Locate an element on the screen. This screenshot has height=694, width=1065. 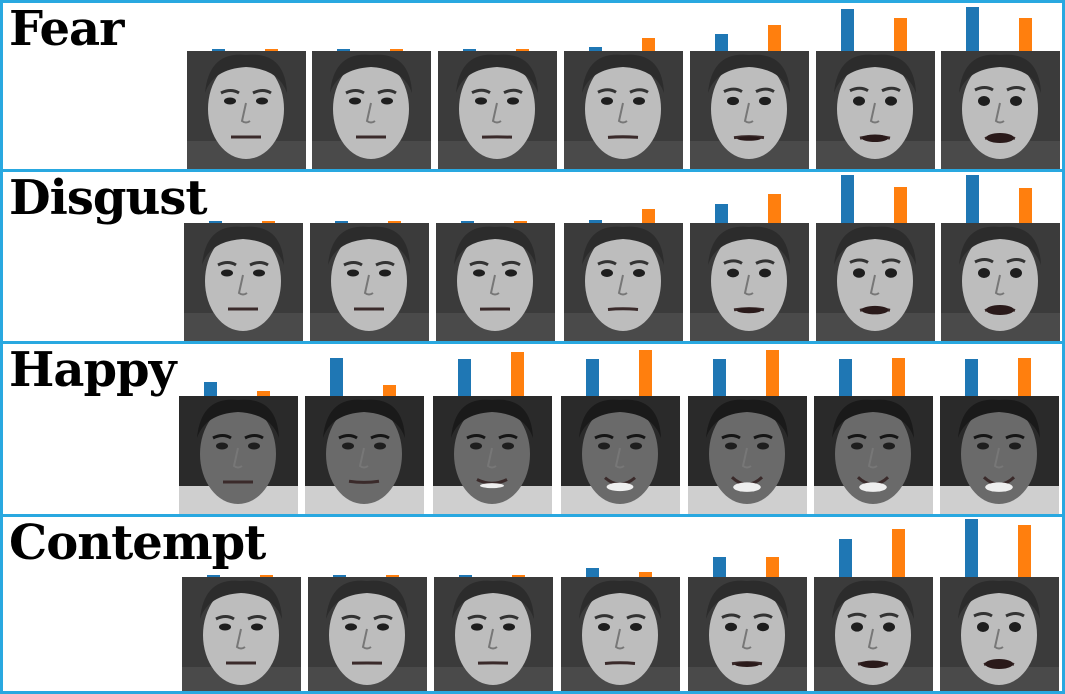
row-label-disgust: Disgust is located at coordinates (108, 198).